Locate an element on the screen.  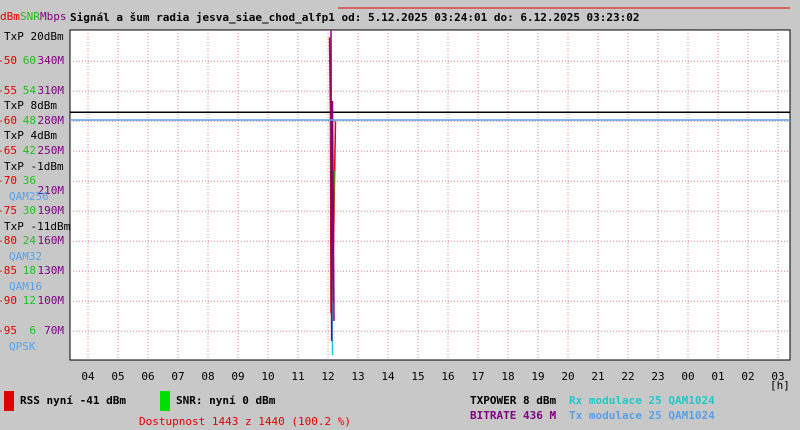
y-tick-label: -95 is located at coordinates (8, 330).